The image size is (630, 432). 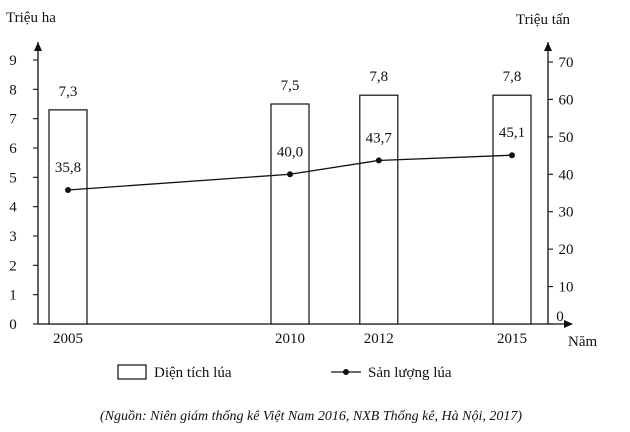 I want to click on right-tick-label: 40, so click(x=566, y=175).